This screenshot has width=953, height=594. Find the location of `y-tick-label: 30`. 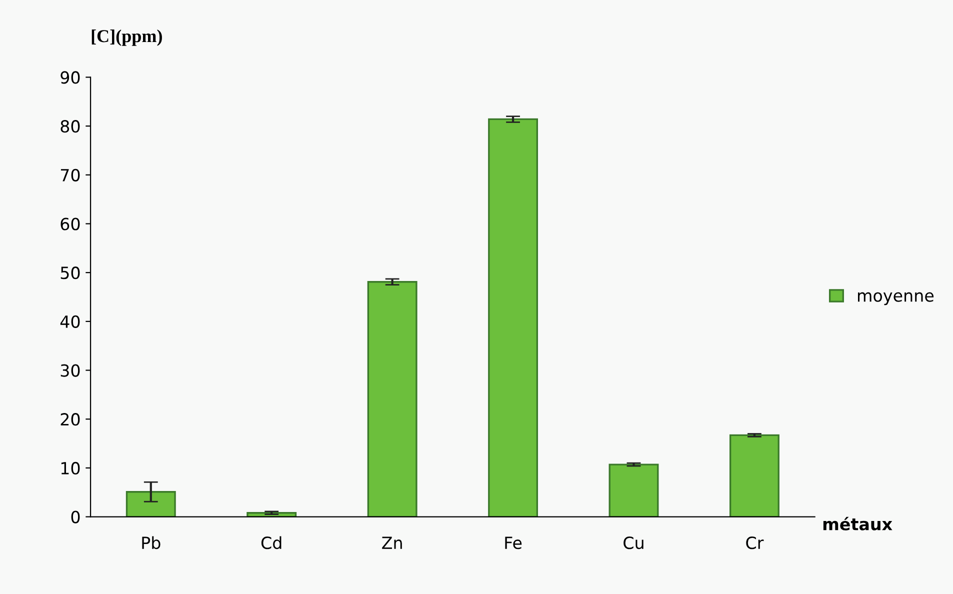

y-tick-label: 30 is located at coordinates (70, 370).